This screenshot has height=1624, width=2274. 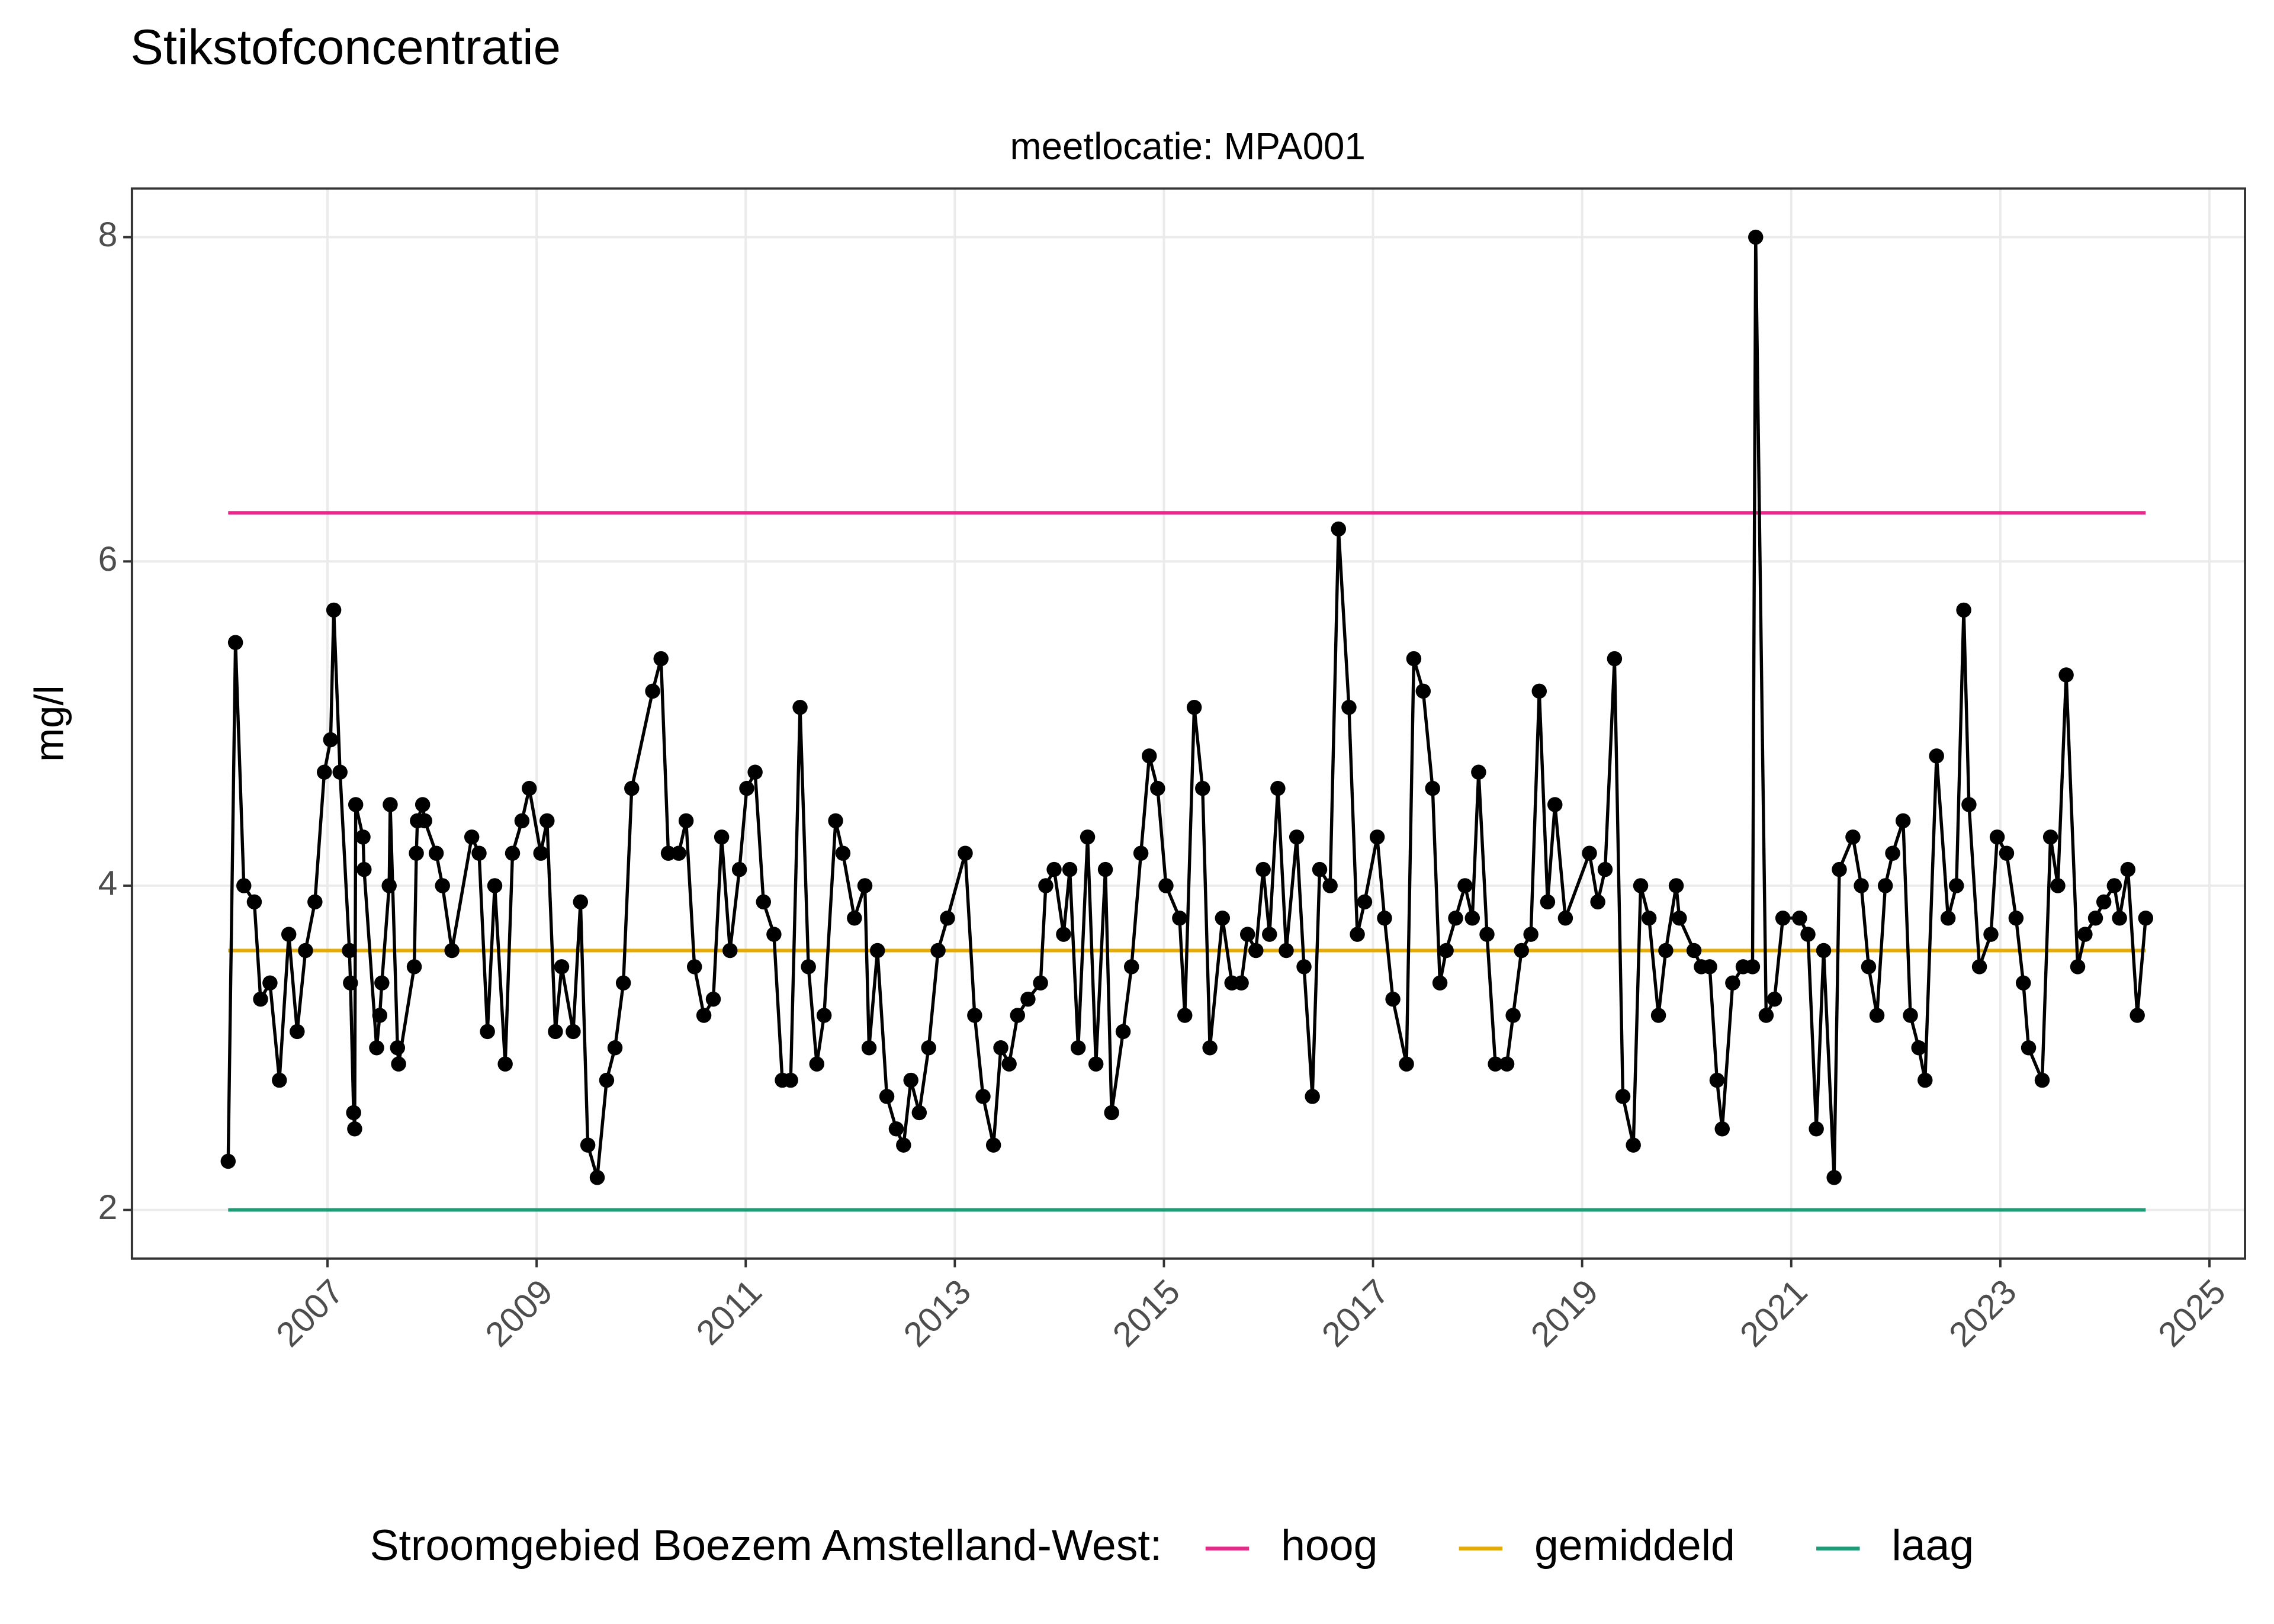 I want to click on chart-title: Stikstofconcentratie, so click(x=345, y=47).